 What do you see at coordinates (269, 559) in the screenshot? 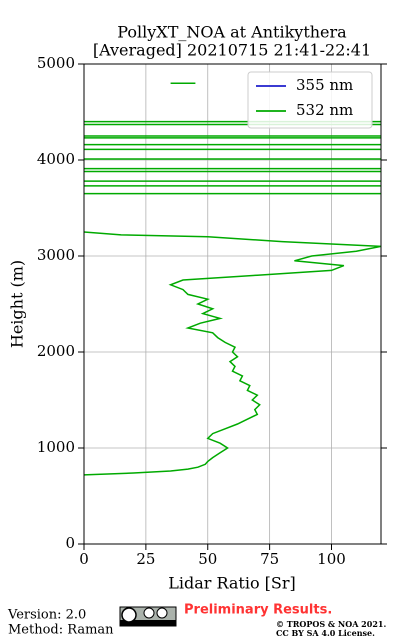
I see `x-tick-label: 75` at bounding box center [269, 559].